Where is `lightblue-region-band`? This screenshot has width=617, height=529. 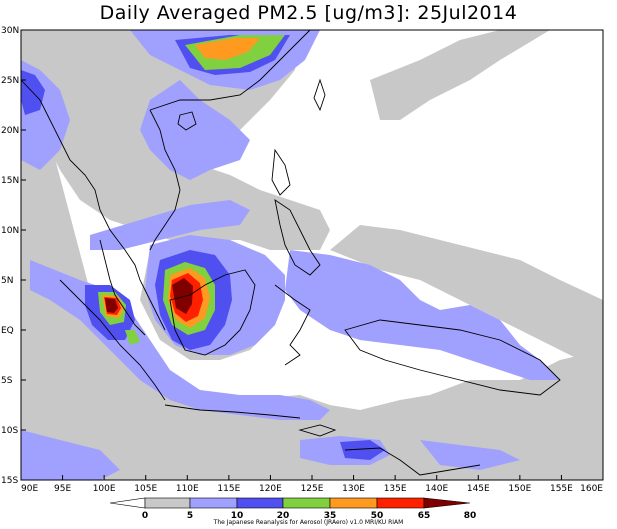
lightblue-region-band is located at coordinates (170, 225).